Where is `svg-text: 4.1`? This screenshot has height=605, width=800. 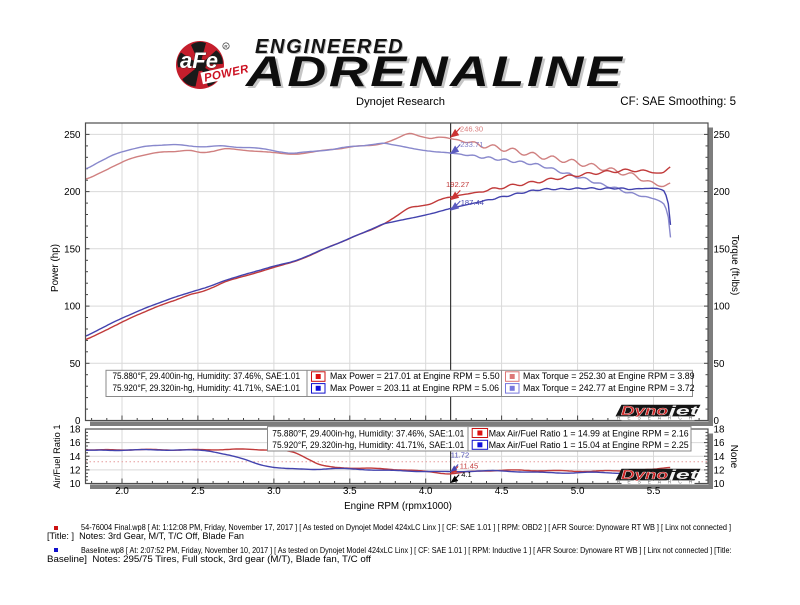 svg-text: 4.1 is located at coordinates (466, 474).